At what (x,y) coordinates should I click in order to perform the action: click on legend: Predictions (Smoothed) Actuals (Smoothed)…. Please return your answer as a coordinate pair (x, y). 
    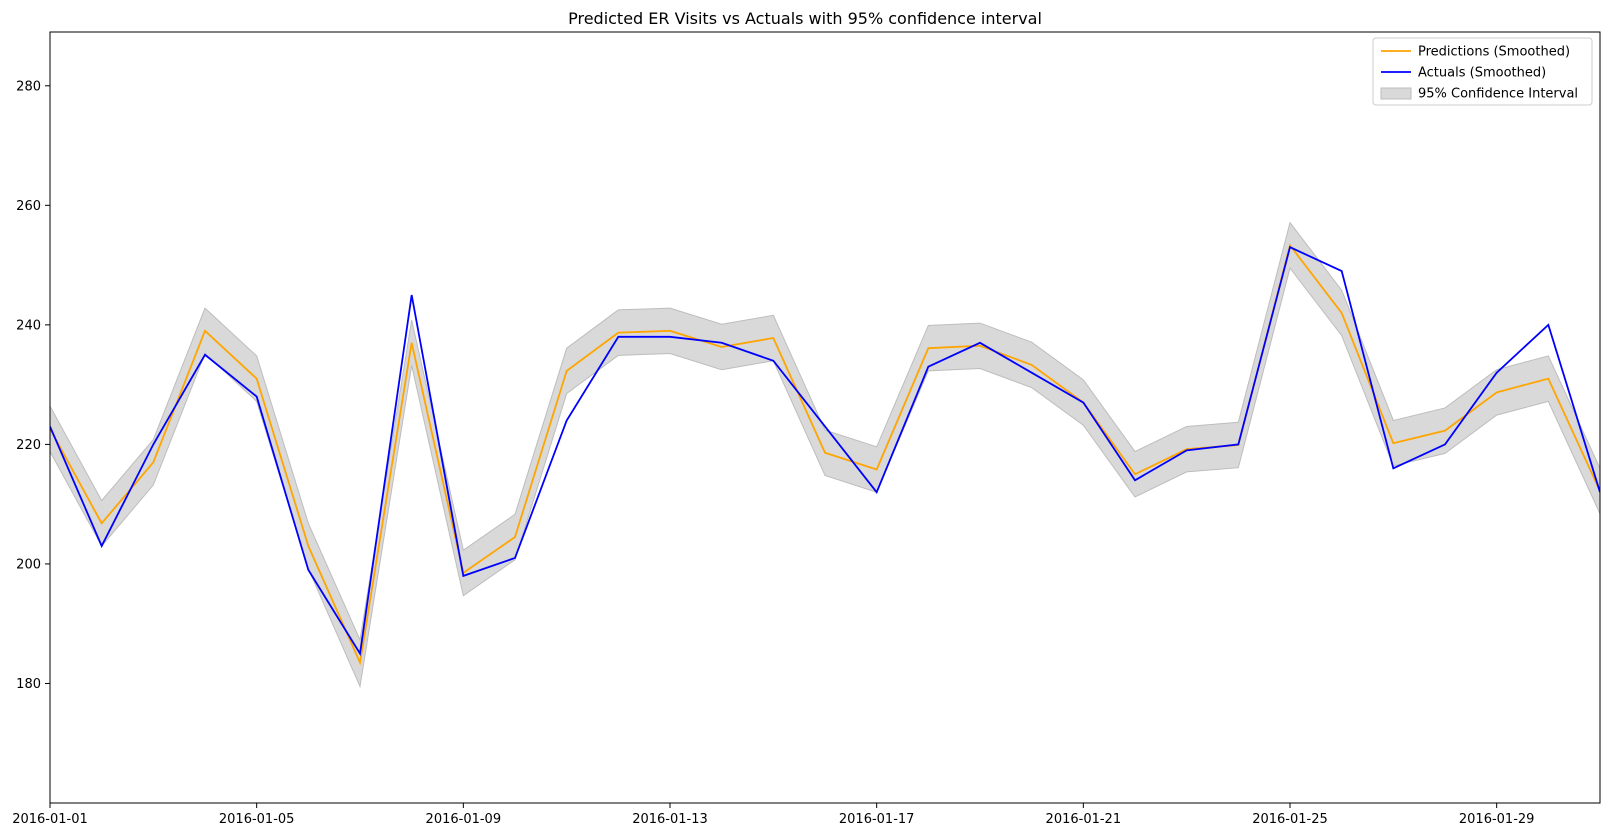
    Looking at the image, I should click on (1482, 71).